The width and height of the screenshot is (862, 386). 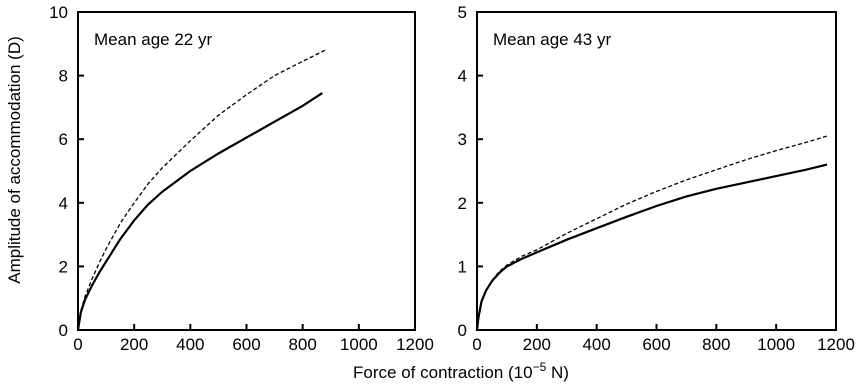 I want to click on y-tick-label: 10, so click(x=58, y=12).